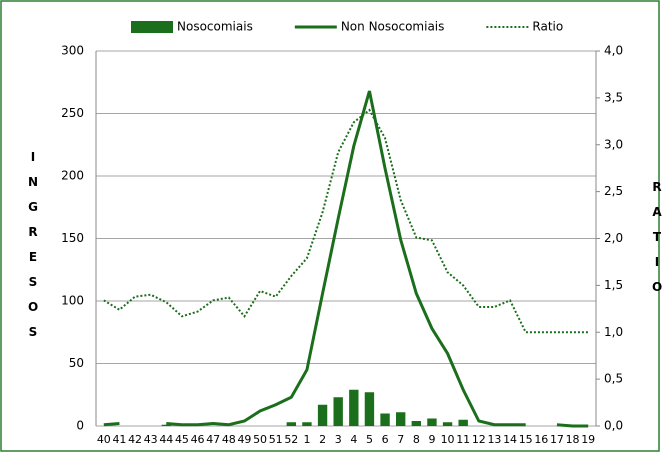 This screenshot has height=454, width=668. Describe the element at coordinates (573, 439) in the screenshot. I see `x-tick-label: 18` at that location.